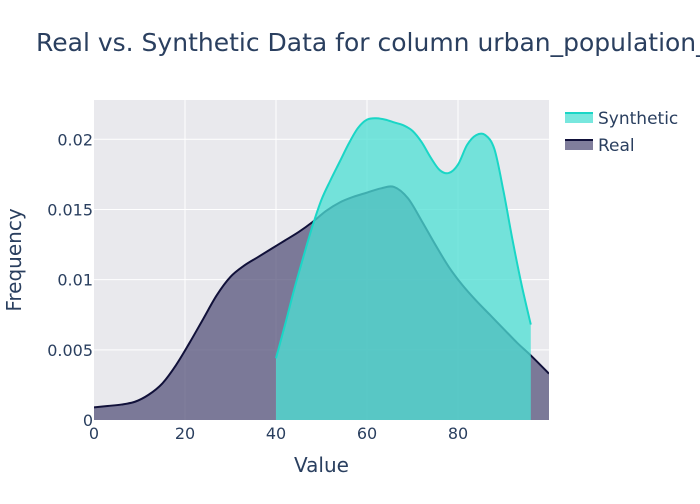 This screenshot has height=504, width=700. What do you see at coordinates (321, 465) in the screenshot?
I see `x-axis-label: Value` at bounding box center [321, 465].